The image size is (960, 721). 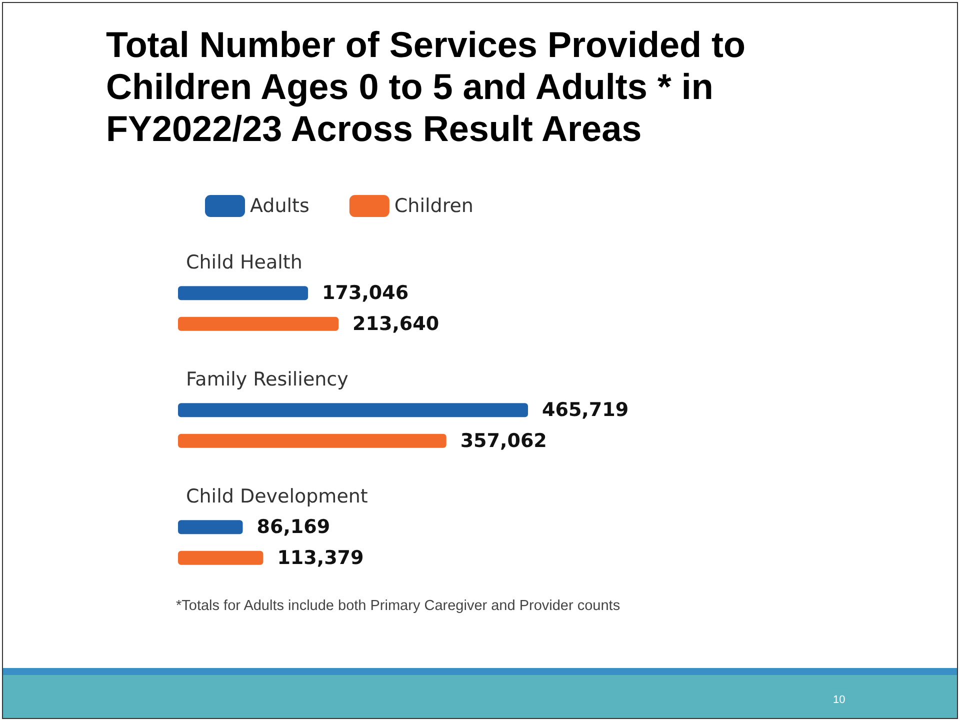 What do you see at coordinates (365, 293) in the screenshot?
I see `data-label: 173,046` at bounding box center [365, 293].